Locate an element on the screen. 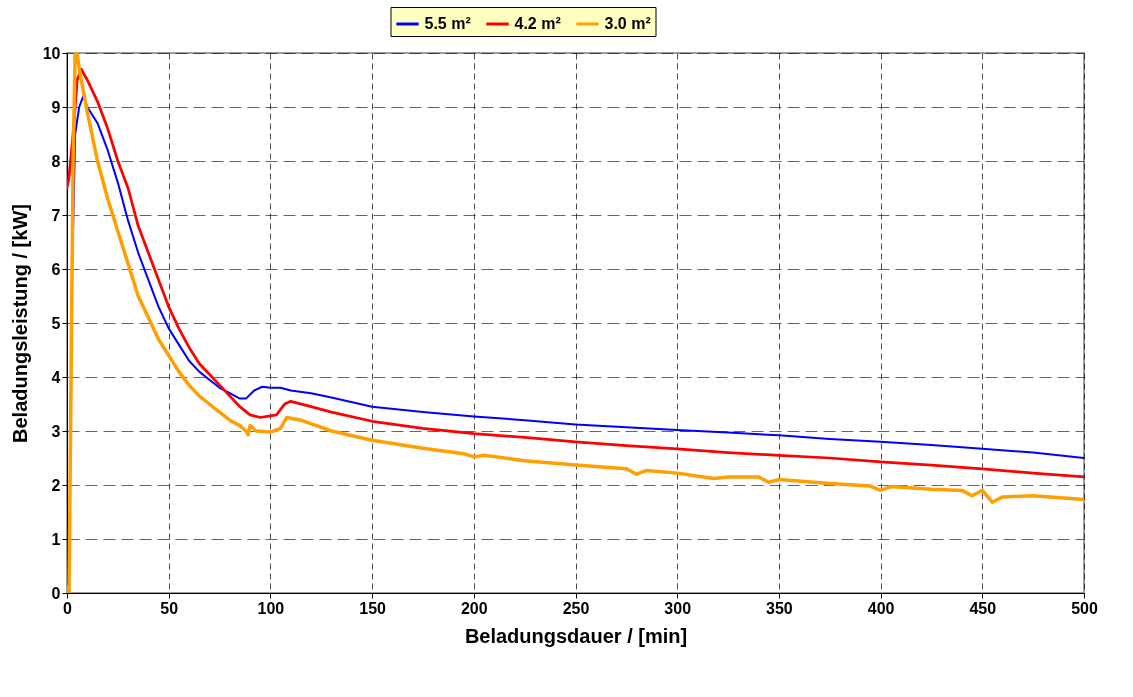 The width and height of the screenshot is (1133, 697). y-tick-label: 4 is located at coordinates (56, 377).